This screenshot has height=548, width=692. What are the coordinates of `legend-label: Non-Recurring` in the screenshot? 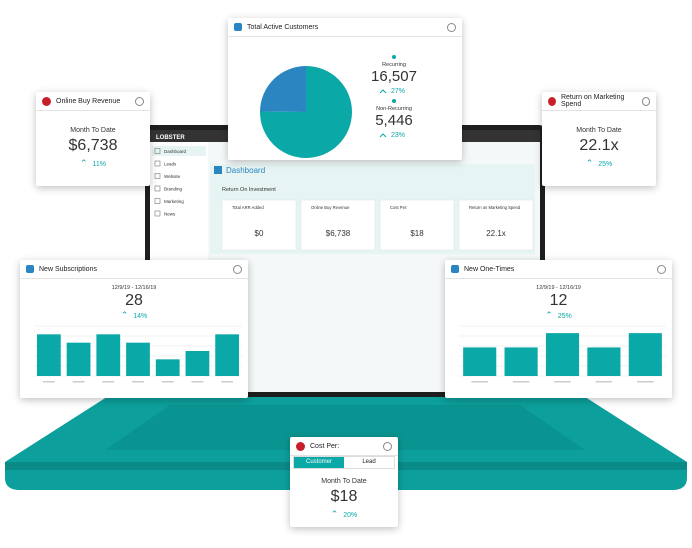 It's located at (394, 109).